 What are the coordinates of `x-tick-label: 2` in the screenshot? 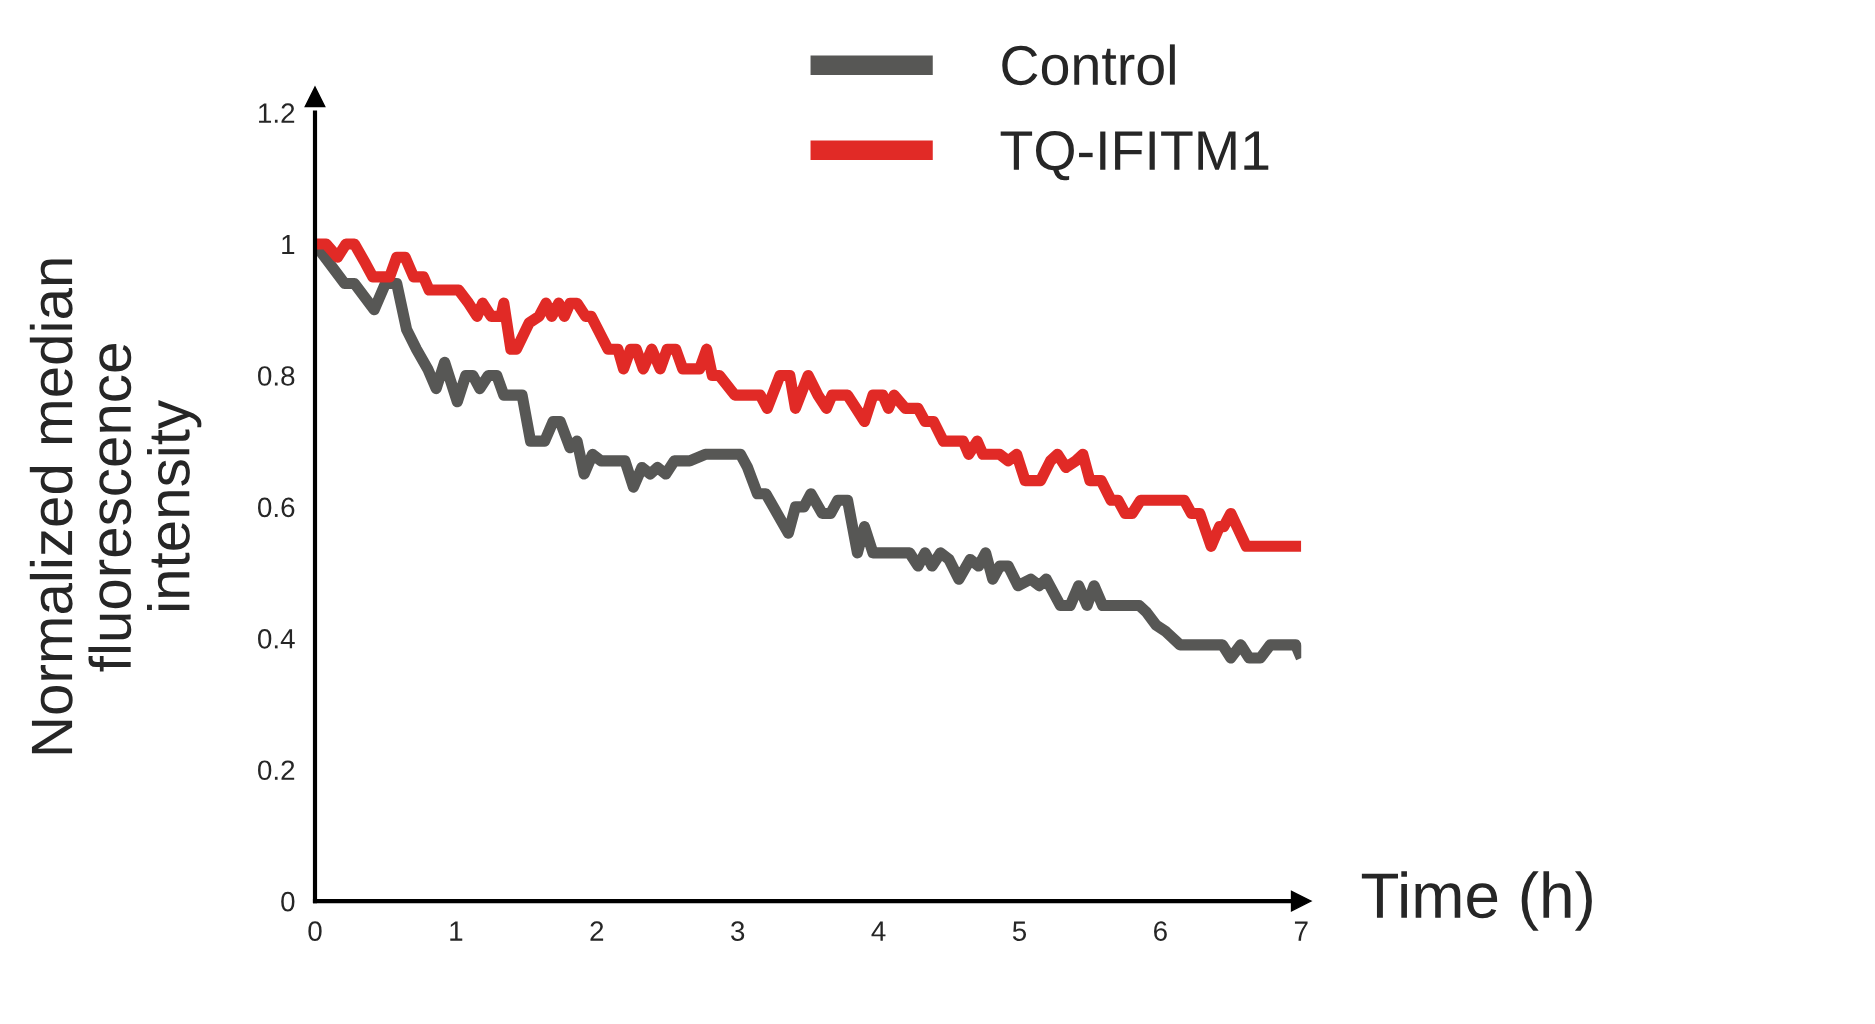 It's located at (597, 931).